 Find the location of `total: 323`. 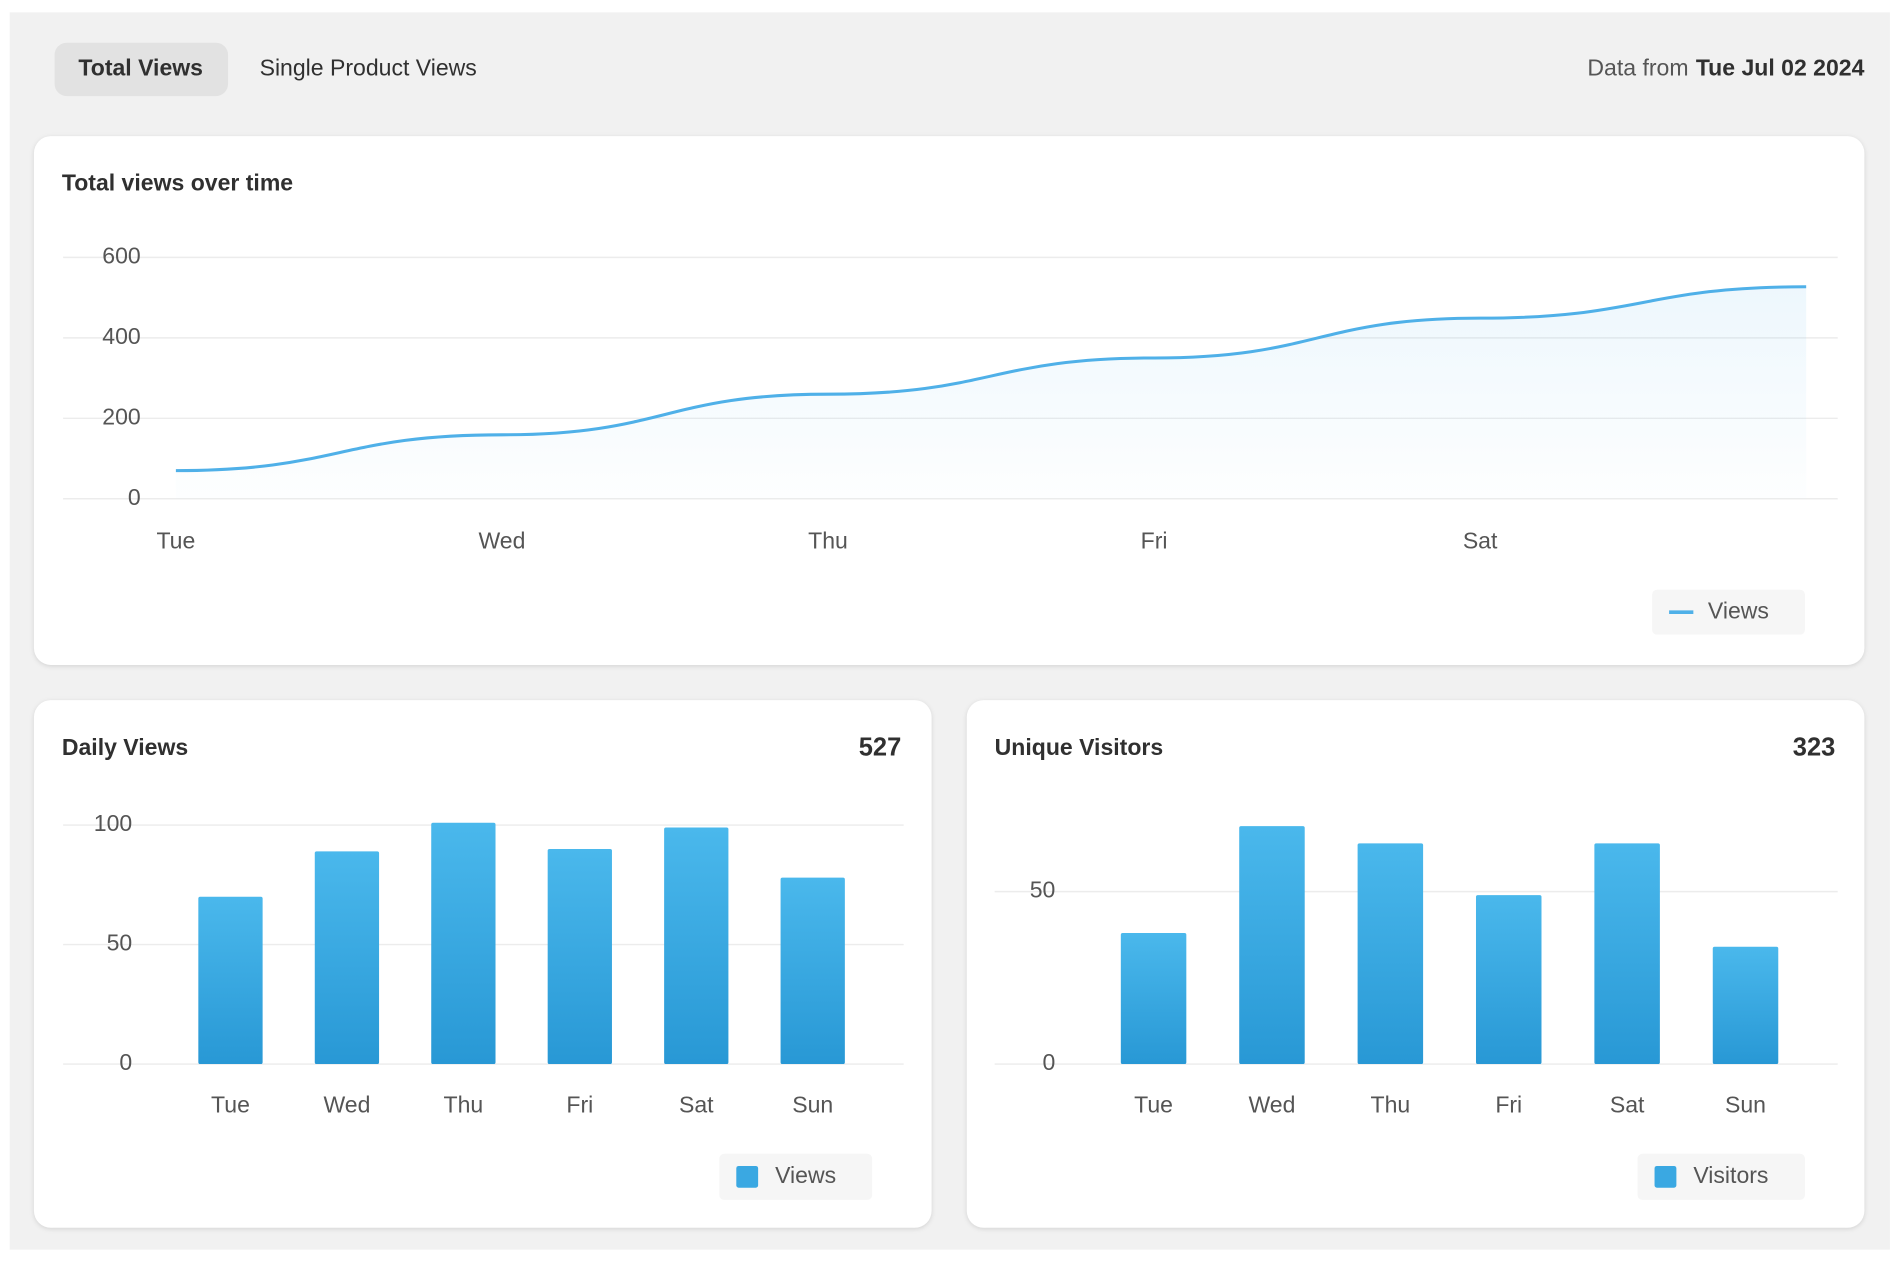

total: 323 is located at coordinates (1814, 747).